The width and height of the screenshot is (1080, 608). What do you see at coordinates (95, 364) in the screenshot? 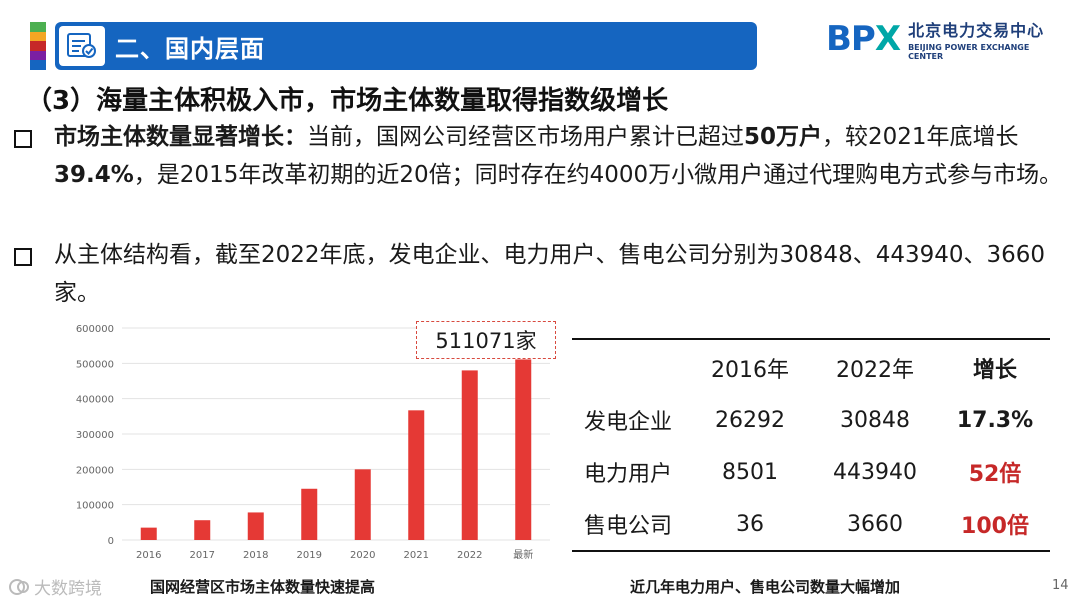
I see `y-tick-label: 500000` at bounding box center [95, 364].